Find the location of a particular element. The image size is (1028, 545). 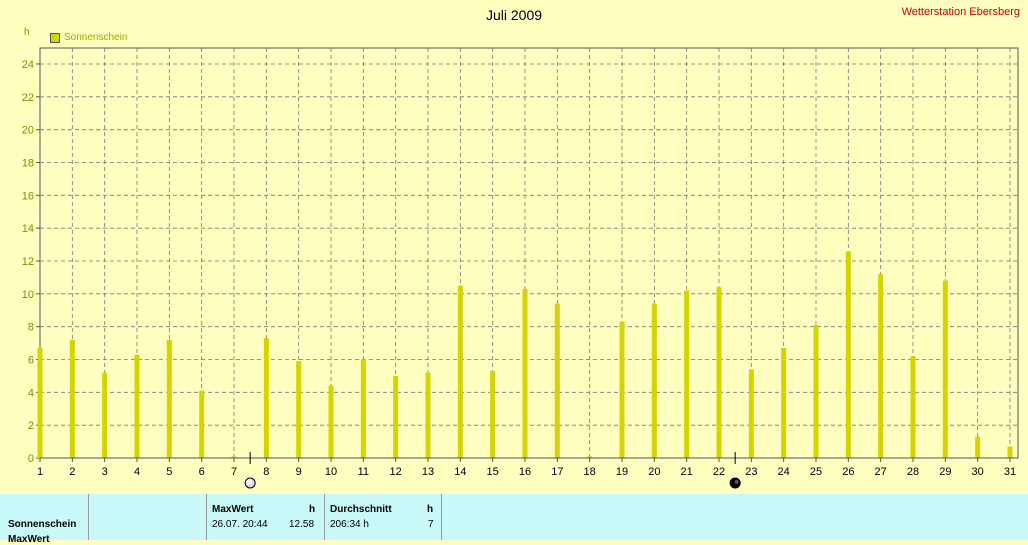

y-tick-label: 6 is located at coordinates (31, 361).